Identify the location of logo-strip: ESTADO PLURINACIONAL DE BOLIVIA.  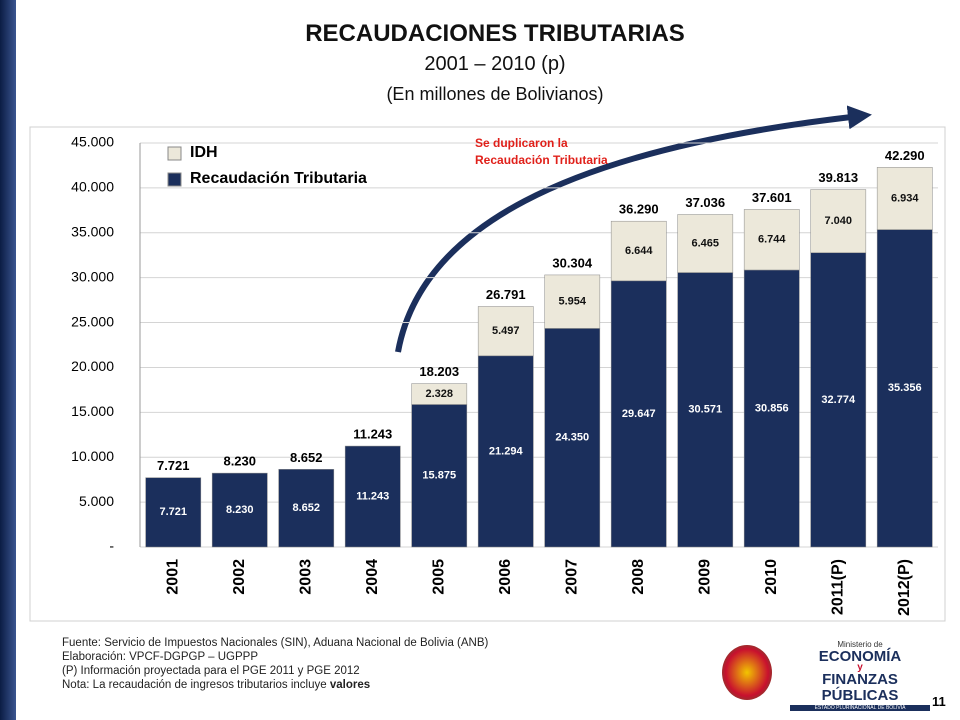
(860, 708).